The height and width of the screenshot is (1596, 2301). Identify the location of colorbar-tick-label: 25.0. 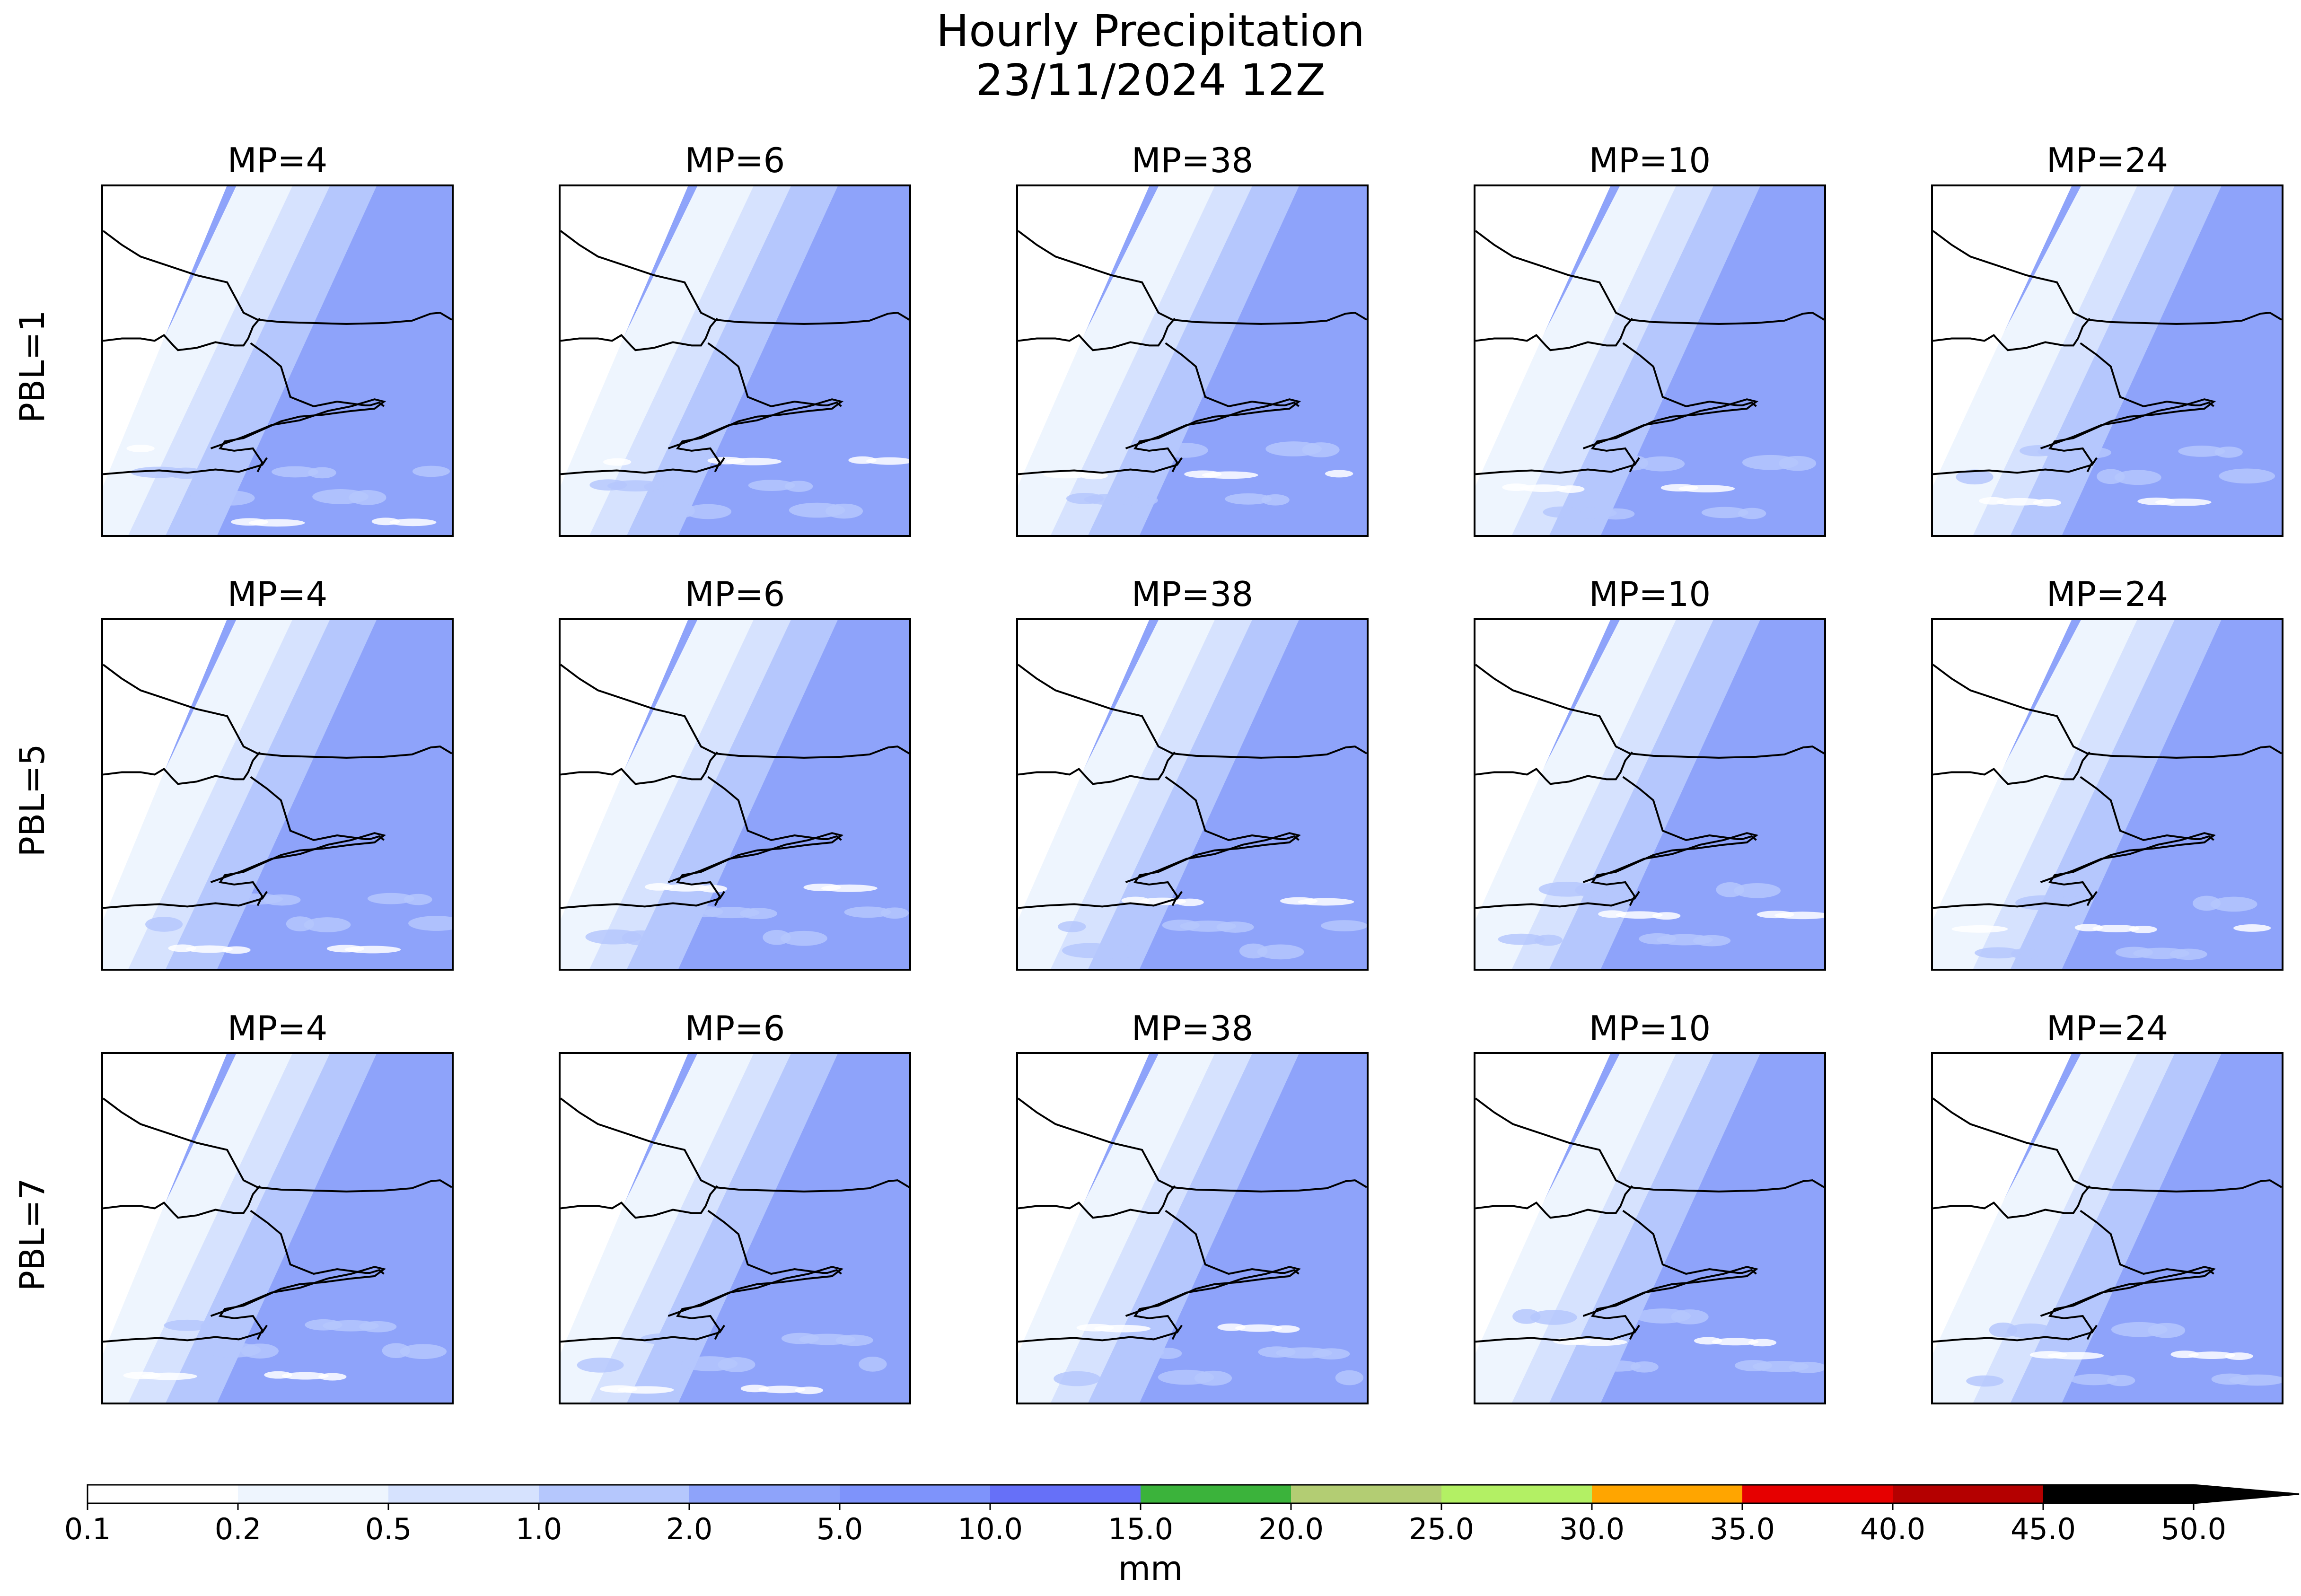
(1442, 1529).